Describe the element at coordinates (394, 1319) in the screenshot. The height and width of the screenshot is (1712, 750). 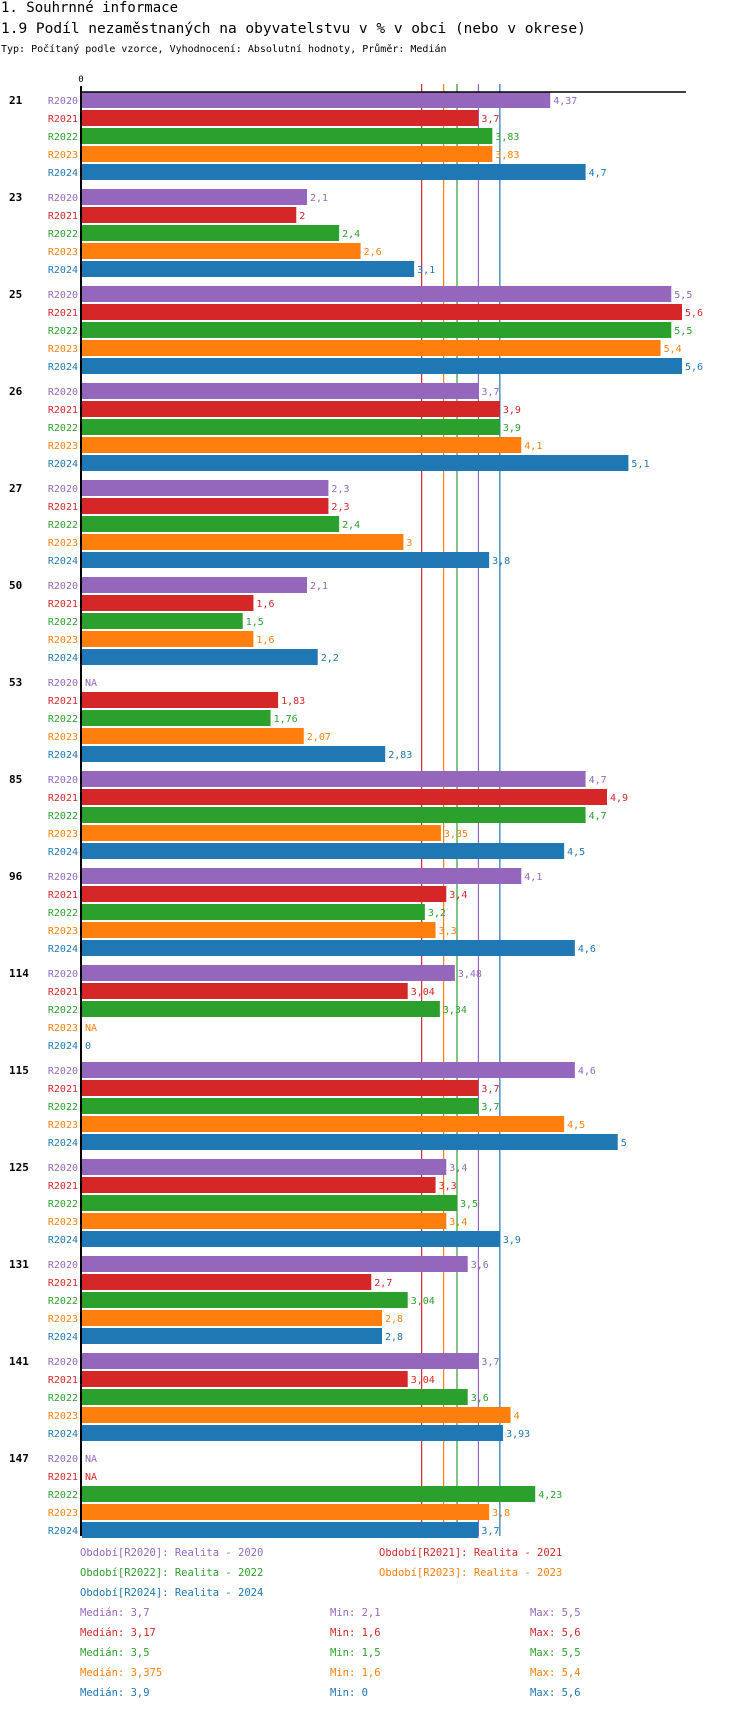
I see `value-label: 2,8` at that location.